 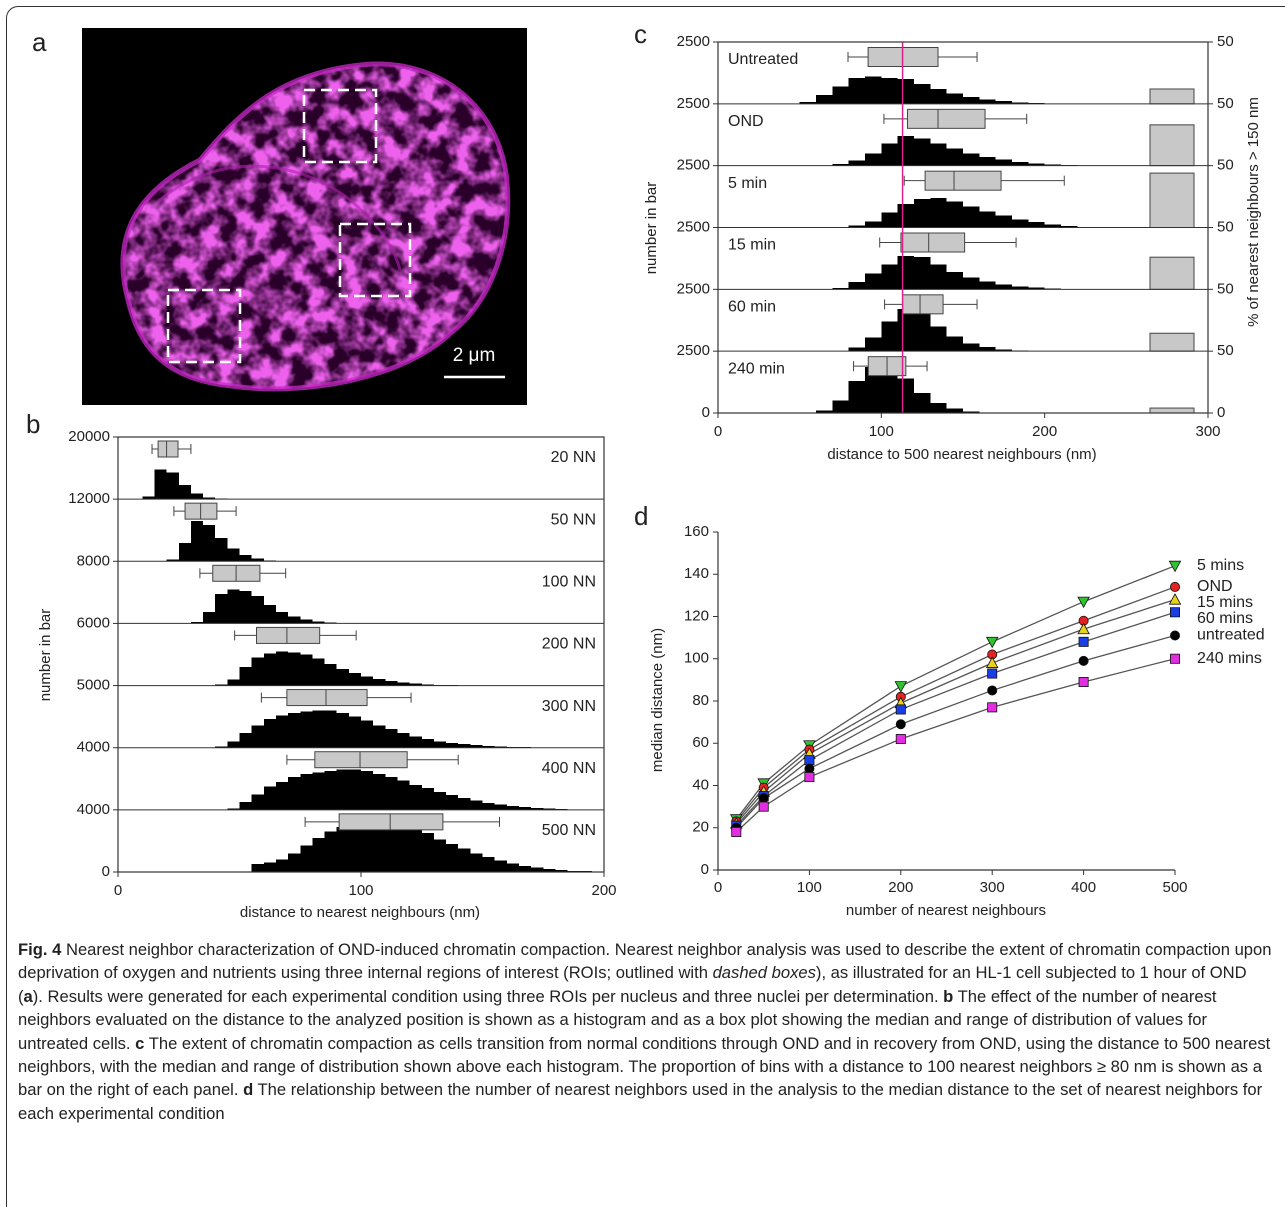 I want to click on panel-label: b, so click(x=33, y=424).